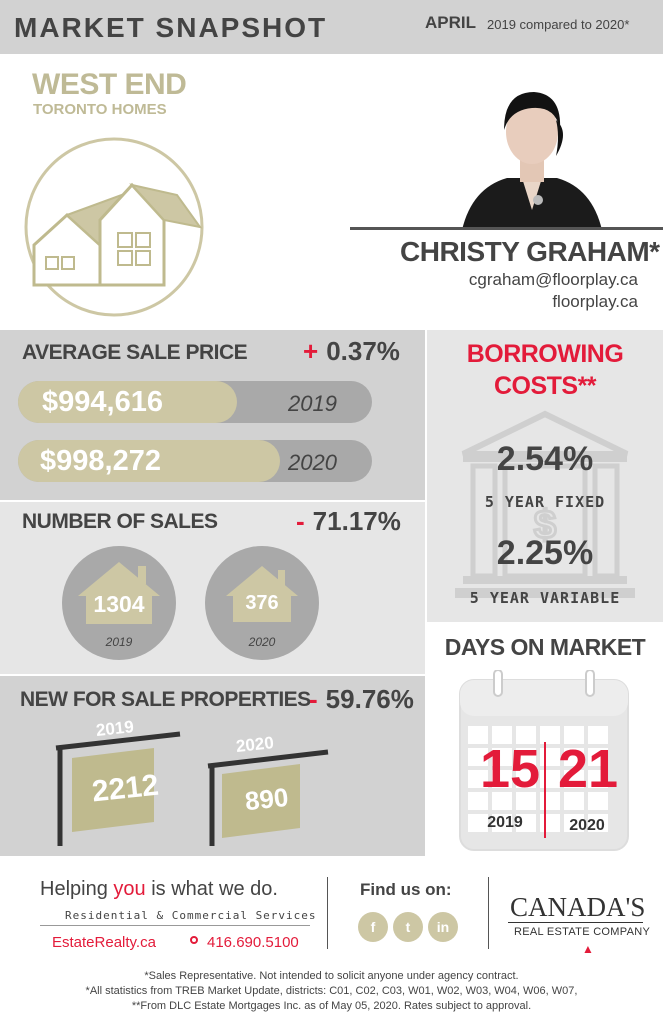 The width and height of the screenshot is (663, 1024). Describe the element at coordinates (450, 22) in the screenshot. I see `period-month: APRIL` at that location.